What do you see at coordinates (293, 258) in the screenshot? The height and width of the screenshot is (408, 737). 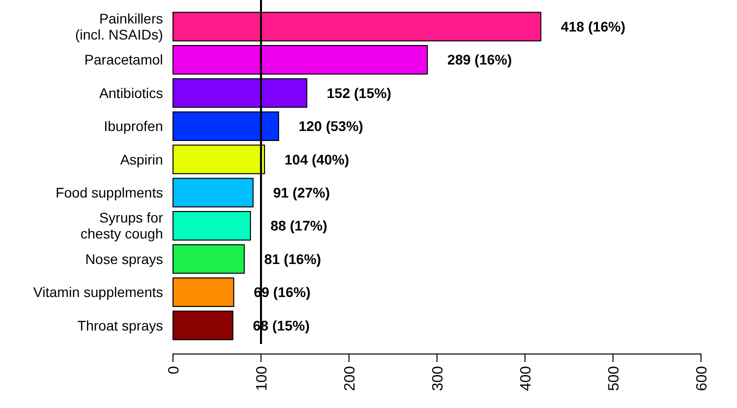 I see `data-label: 81 (16%)` at bounding box center [293, 258].